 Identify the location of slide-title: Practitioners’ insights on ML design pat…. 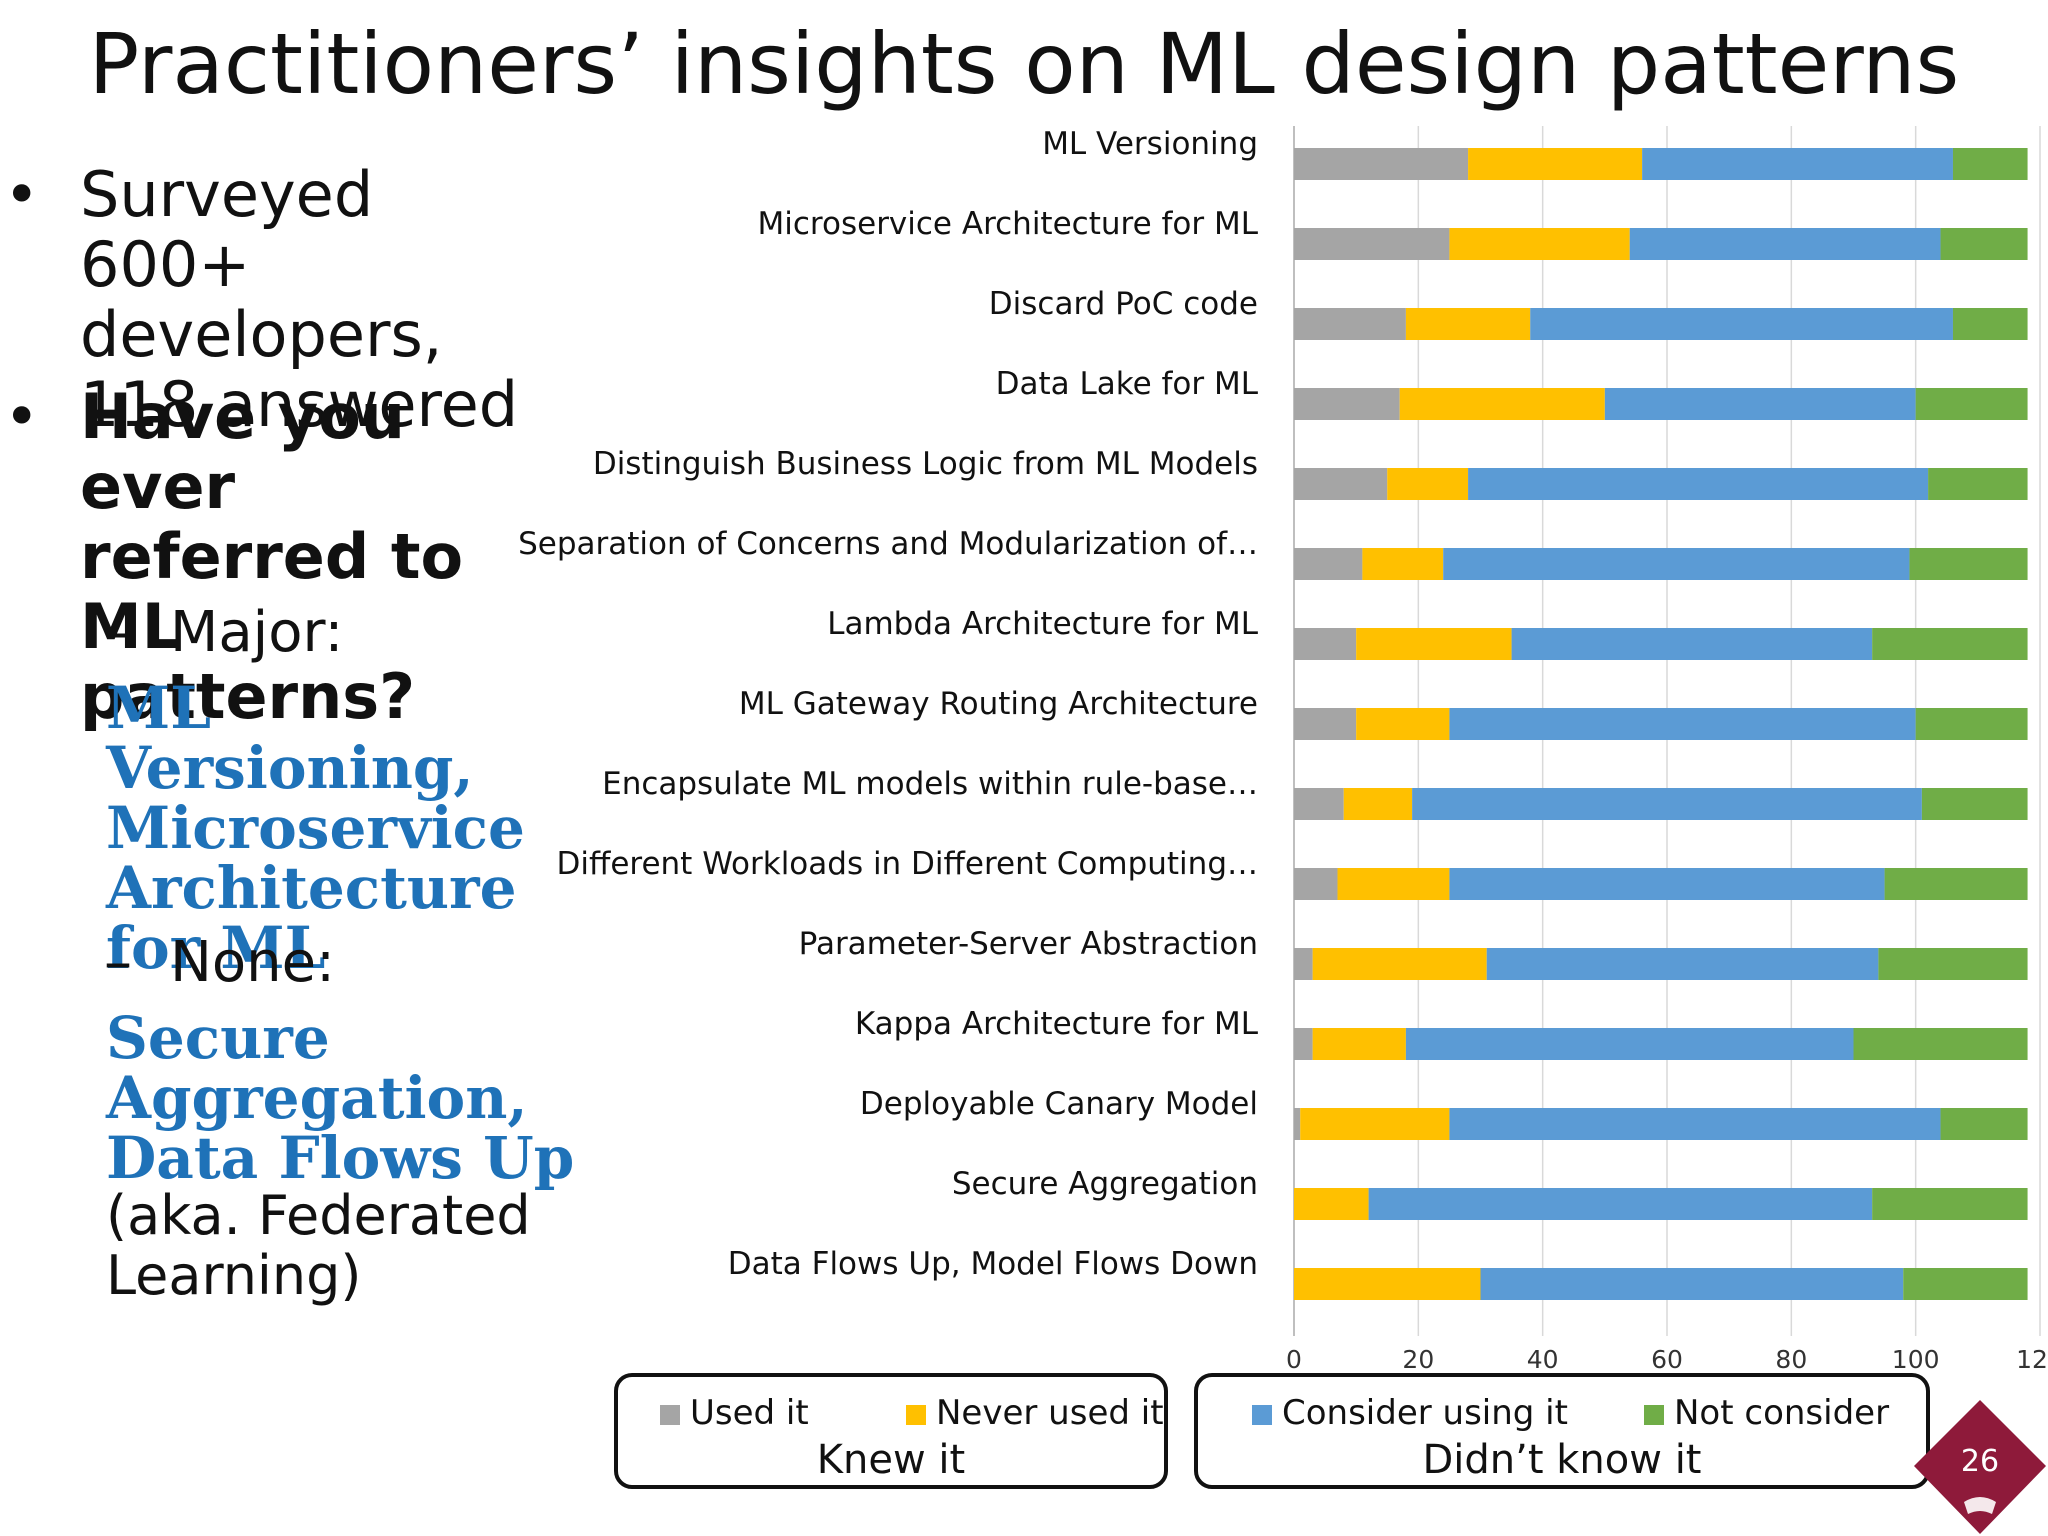
(1024, 64).